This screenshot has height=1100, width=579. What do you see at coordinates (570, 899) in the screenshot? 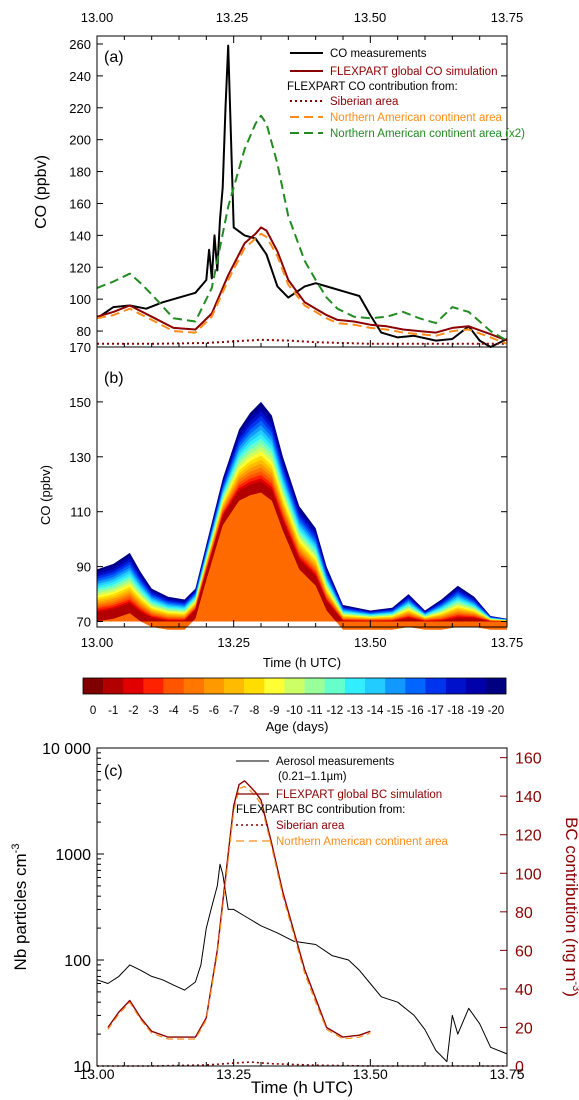
I see `panel-c-ylabel-right-text: BC contribution (ng m` at bounding box center [570, 899].